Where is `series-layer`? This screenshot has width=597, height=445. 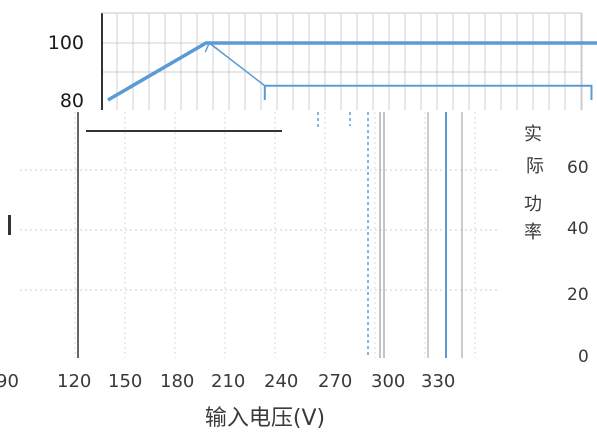 series-layer is located at coordinates (352, 71).